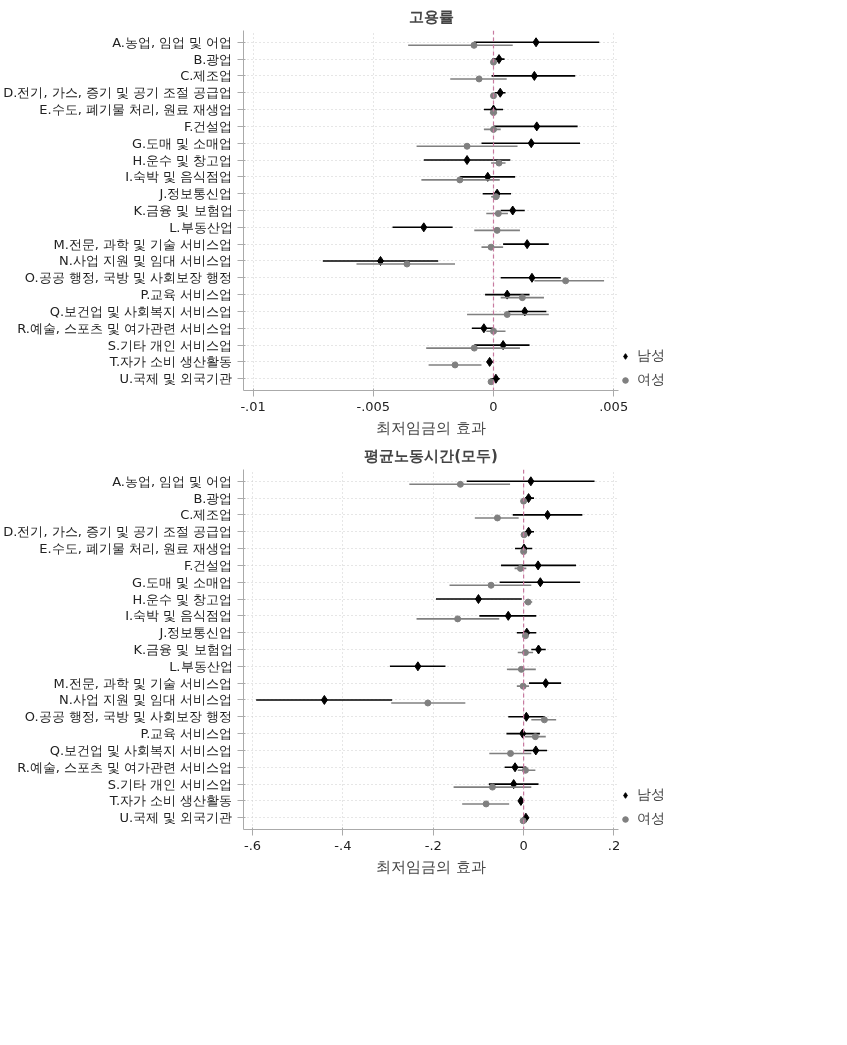 The height and width of the screenshot is (1045, 847). Describe the element at coordinates (431, 16) in the screenshot. I see `chart-title: 고용률` at that location.